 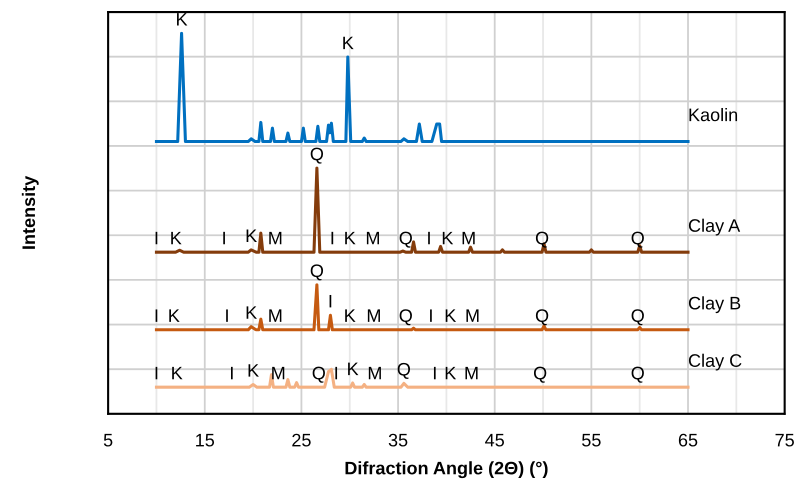 What do you see at coordinates (494, 440) in the screenshot?
I see `x-tick-label: 45` at bounding box center [494, 440].